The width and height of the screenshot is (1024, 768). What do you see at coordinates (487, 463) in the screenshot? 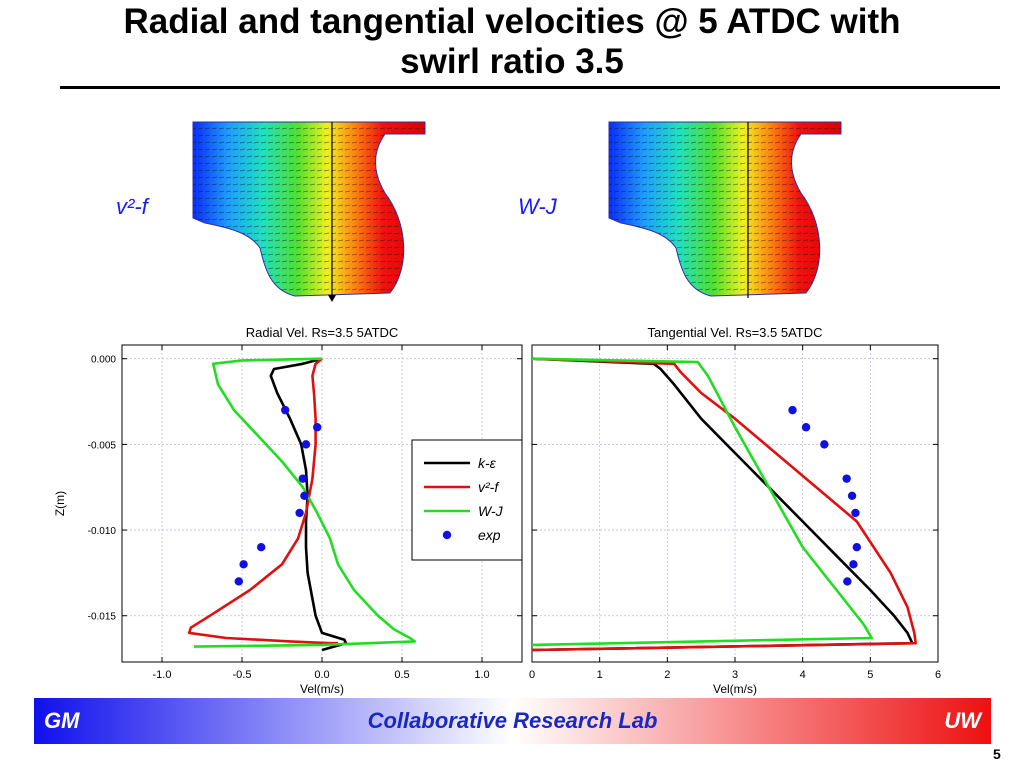
I see `legend-label: k-ε` at bounding box center [487, 463].